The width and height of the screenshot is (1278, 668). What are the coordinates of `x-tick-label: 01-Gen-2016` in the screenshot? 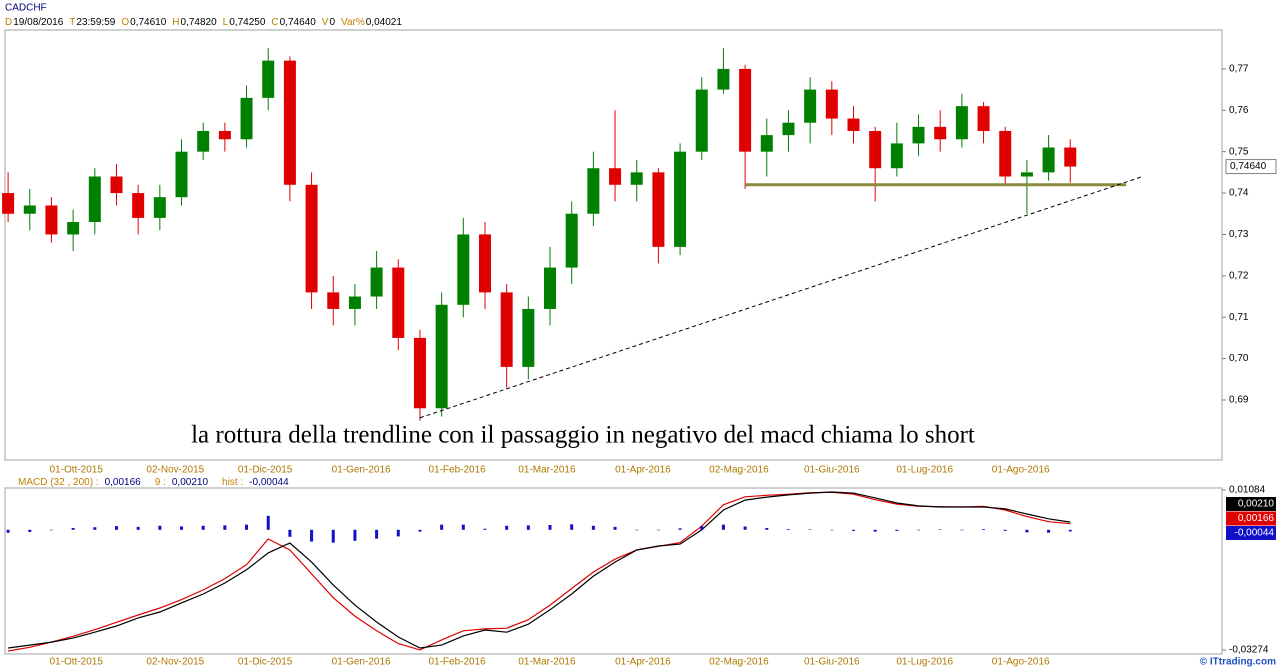 It's located at (361, 662).